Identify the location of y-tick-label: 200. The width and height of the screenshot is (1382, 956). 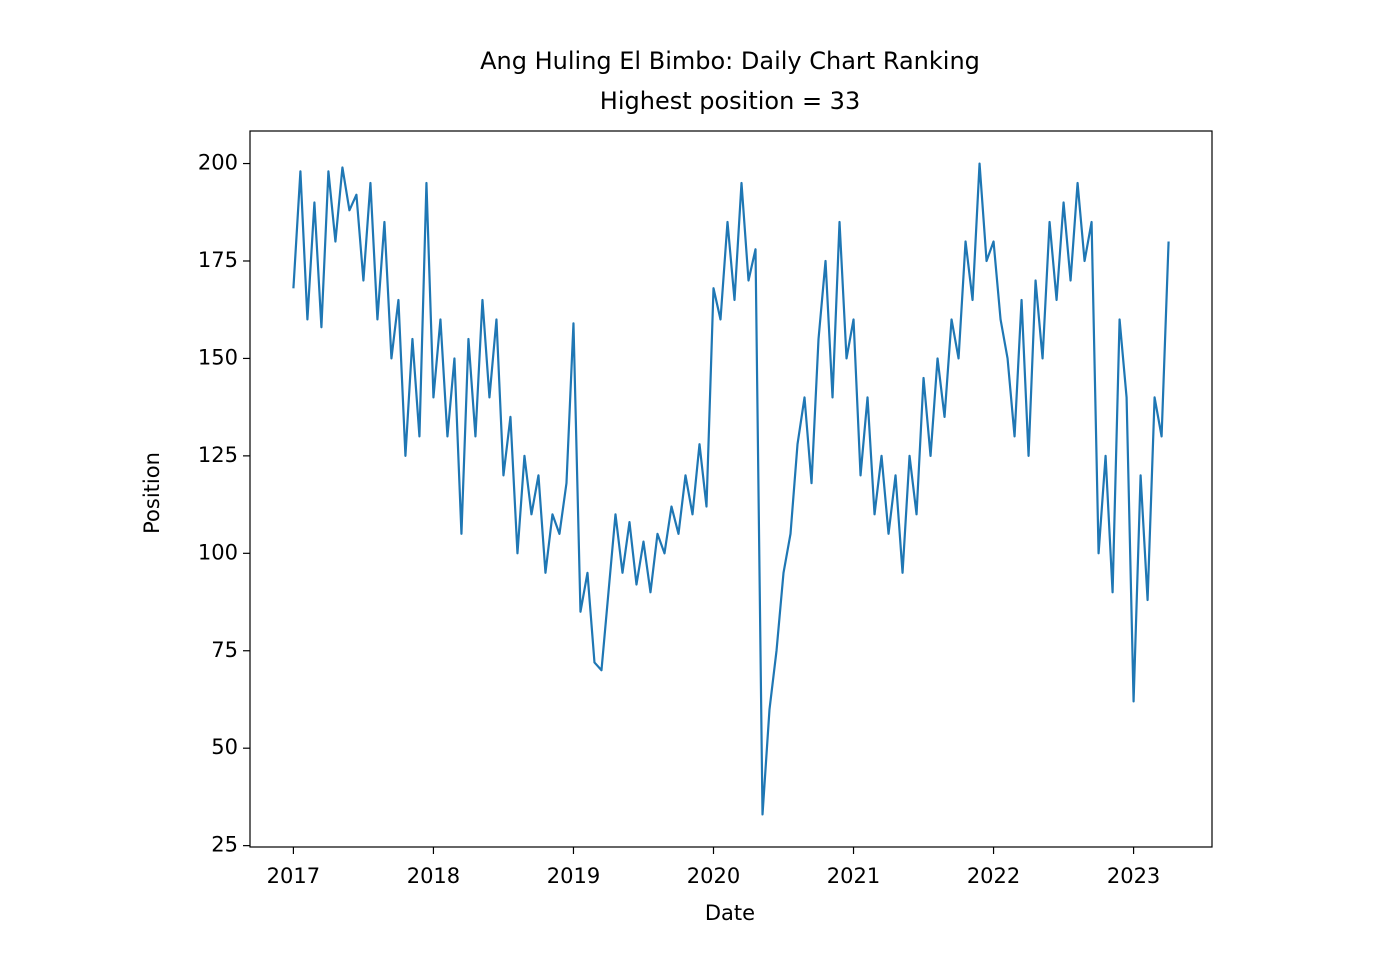
(218, 163).